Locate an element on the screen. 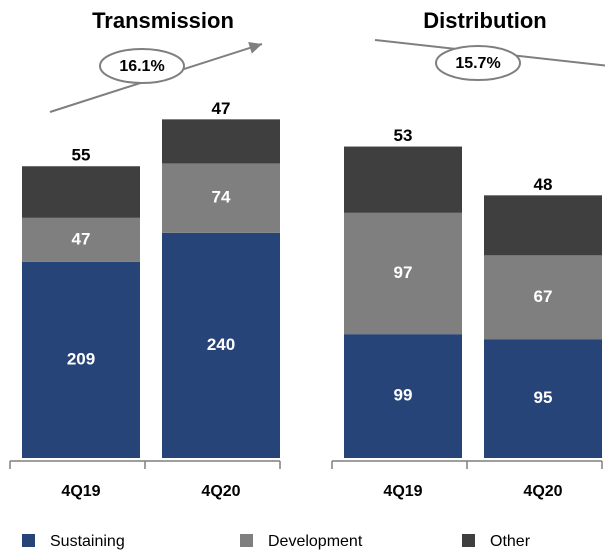  legend-label: Development is located at coordinates (315, 541).